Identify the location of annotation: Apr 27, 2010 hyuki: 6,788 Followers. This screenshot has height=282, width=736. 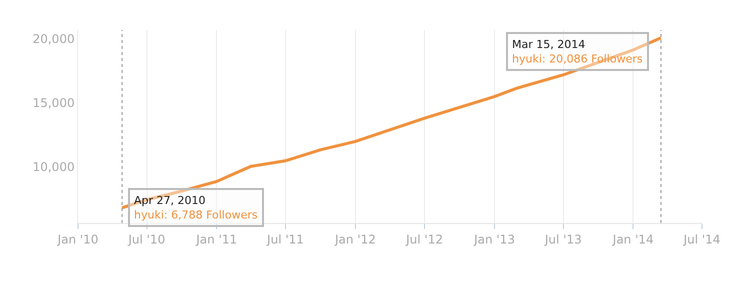
(196, 208).